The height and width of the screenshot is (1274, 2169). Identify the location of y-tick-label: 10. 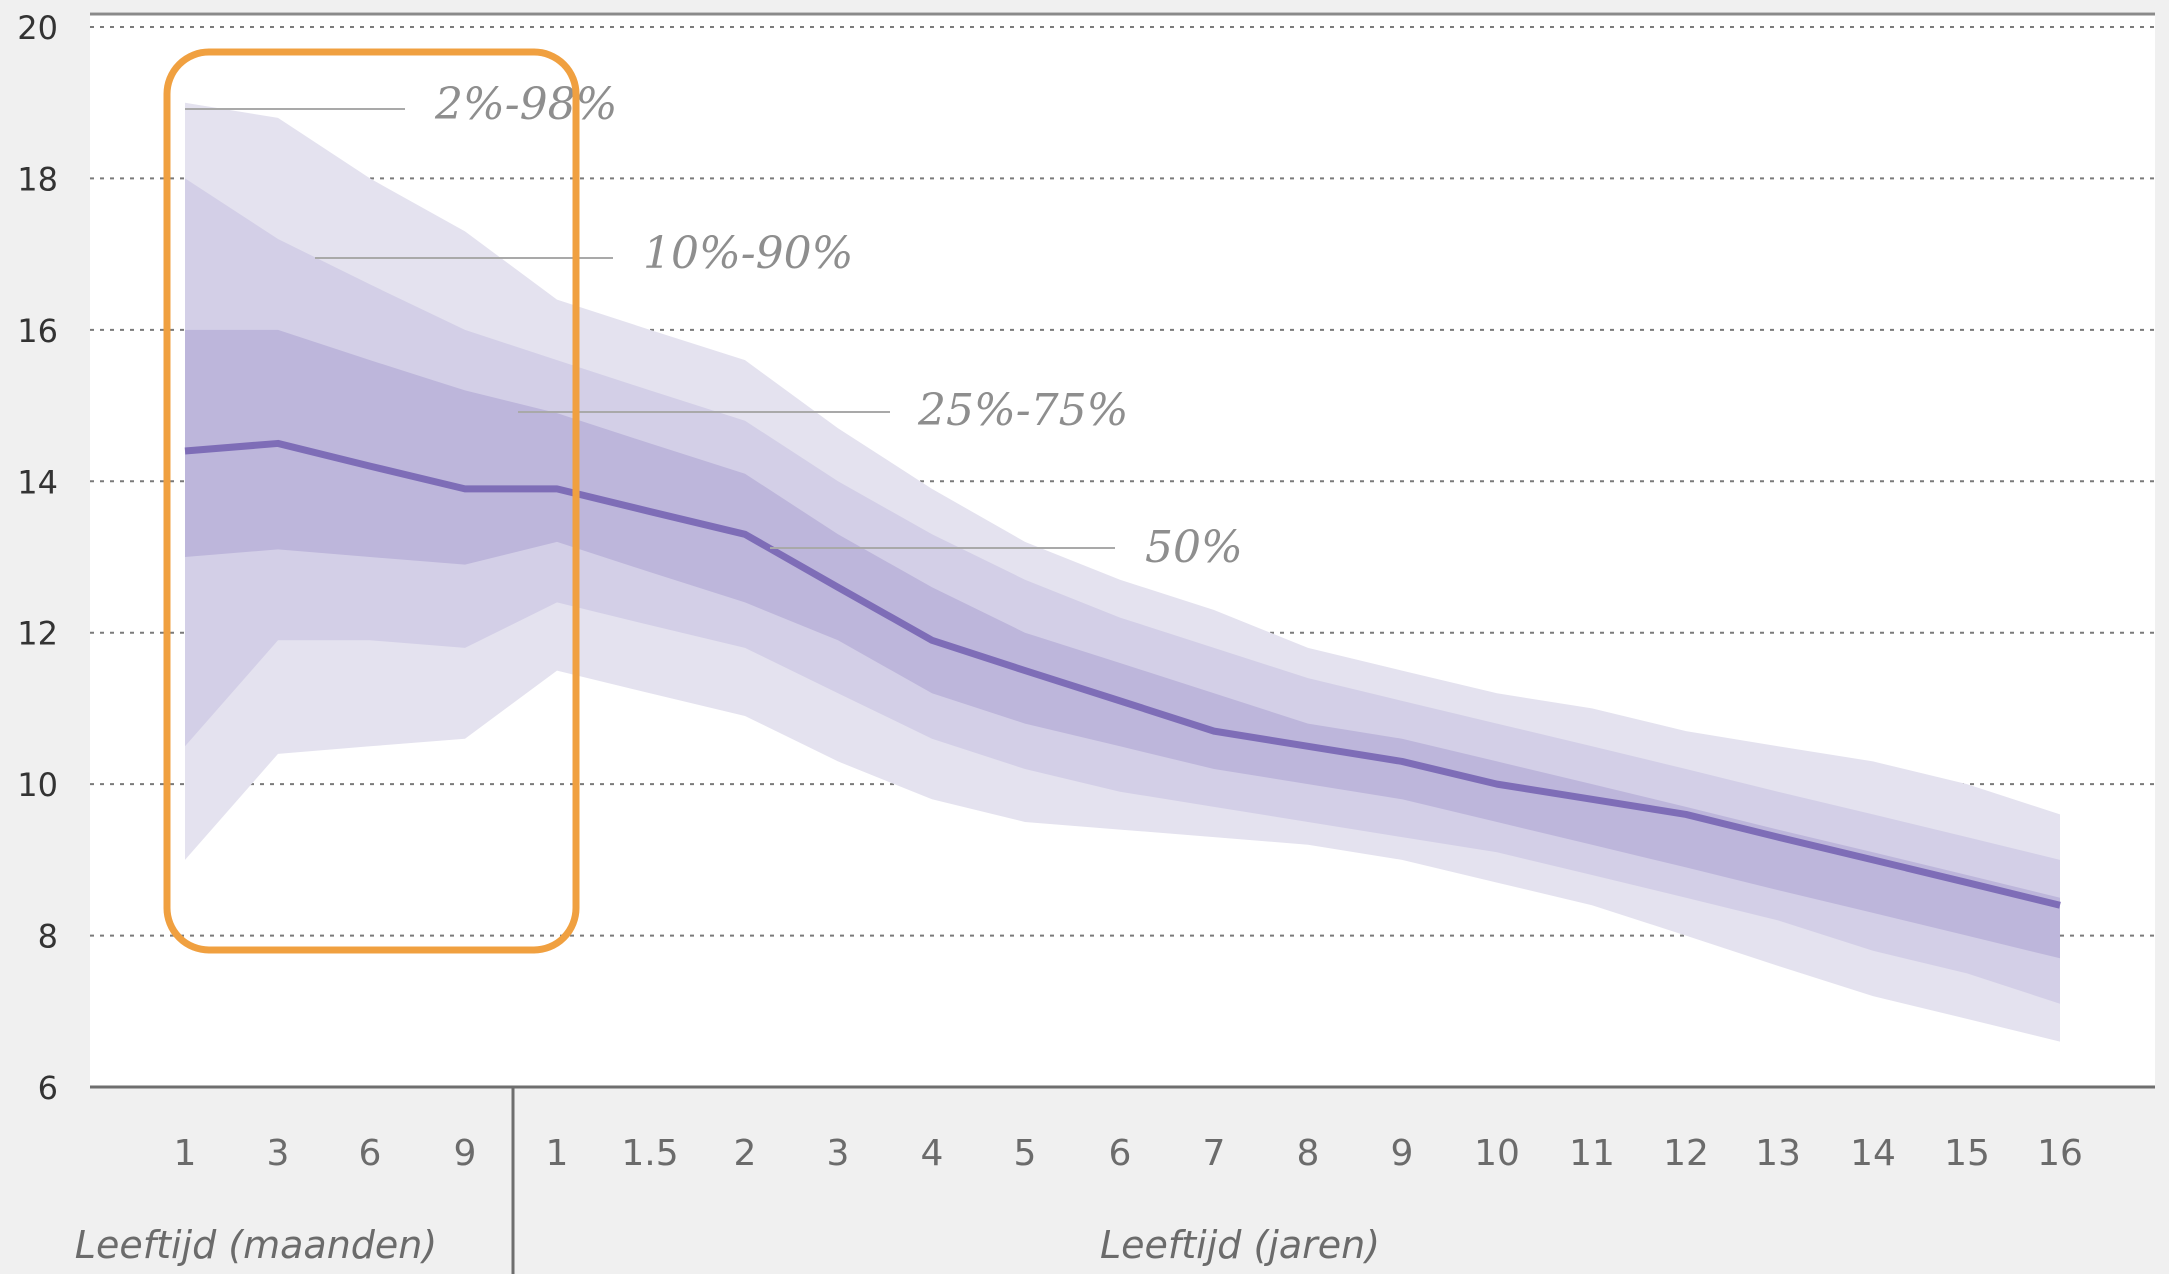
(37, 785).